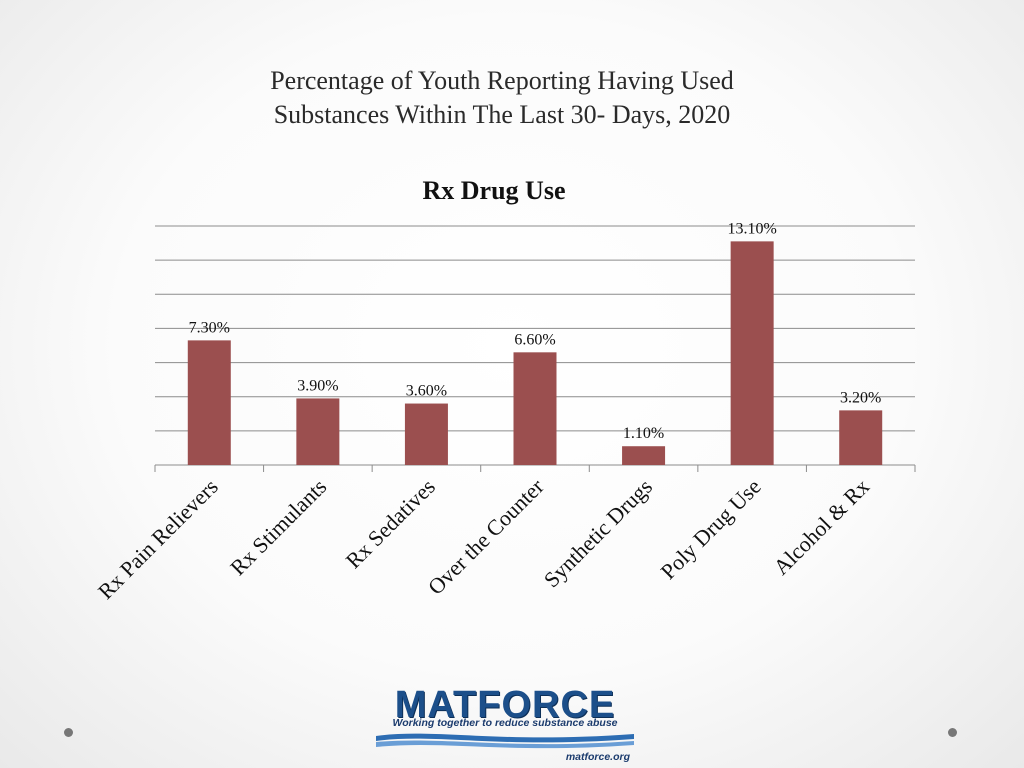 The image size is (1024, 768). I want to click on category-label-5: Poly Drug Use, so click(711, 529).